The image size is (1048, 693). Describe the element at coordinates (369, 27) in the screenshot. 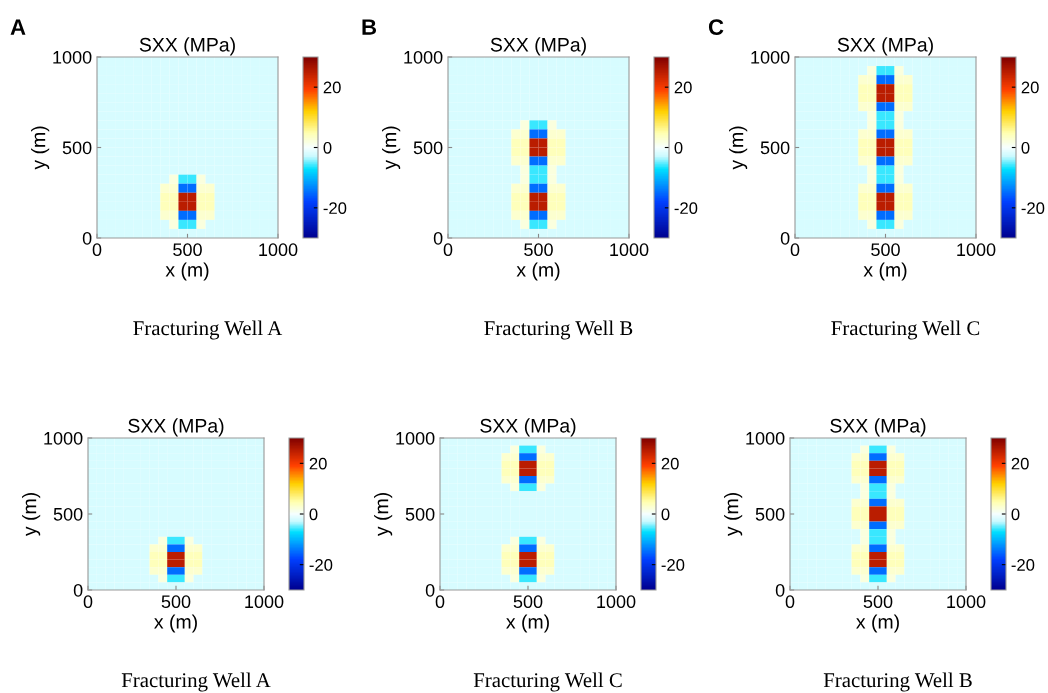

I see `text: B` at that location.